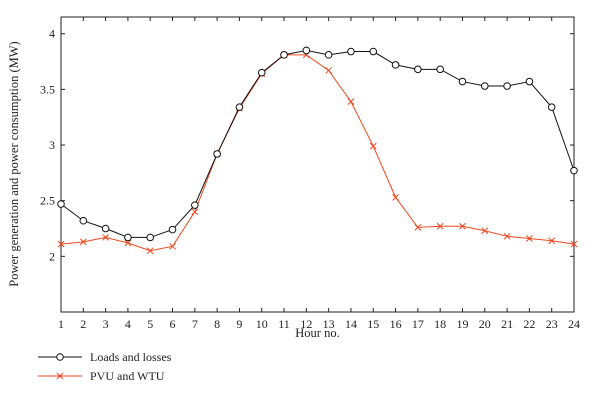 This screenshot has width=600, height=400. What do you see at coordinates (552, 324) in the screenshot?
I see `x-tick-label: 23` at bounding box center [552, 324].